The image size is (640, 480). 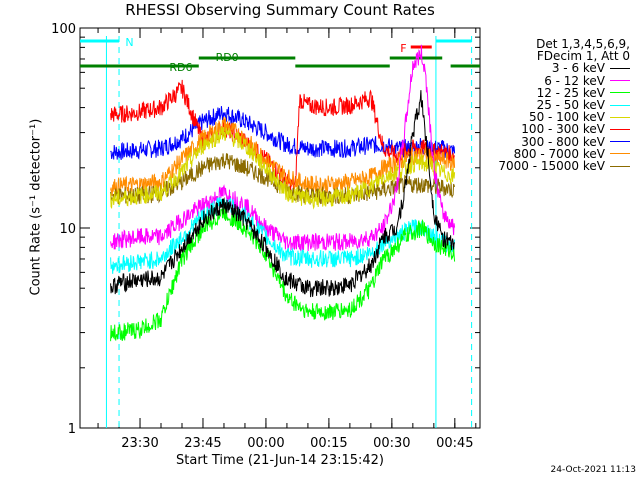 What do you see at coordinates (63, 29) in the screenshot?
I see `y-tick-label: 100` at bounding box center [63, 29].